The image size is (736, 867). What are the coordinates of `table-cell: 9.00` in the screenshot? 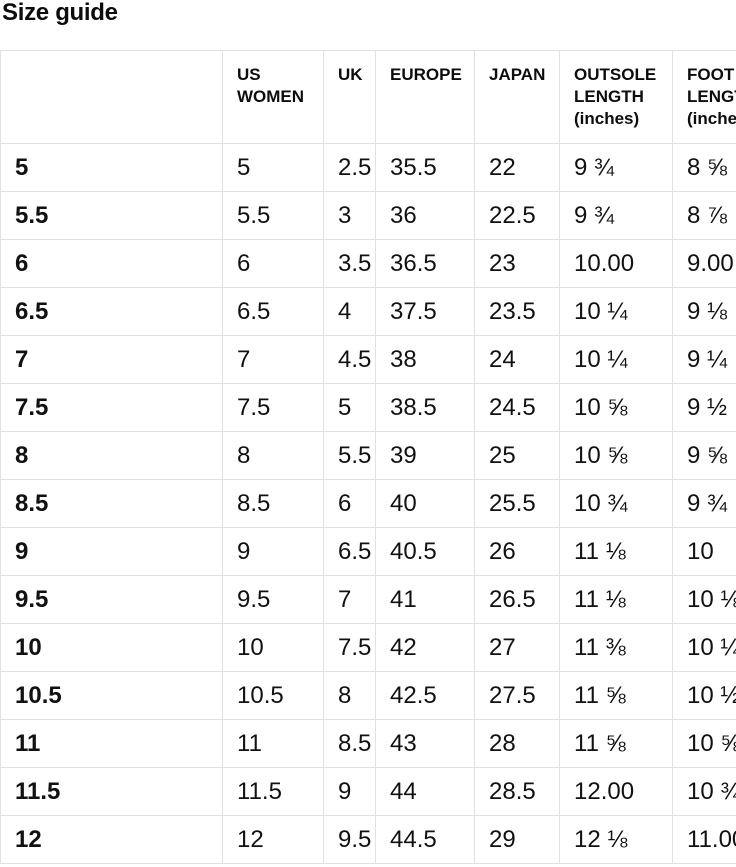 It's located at (704, 263).